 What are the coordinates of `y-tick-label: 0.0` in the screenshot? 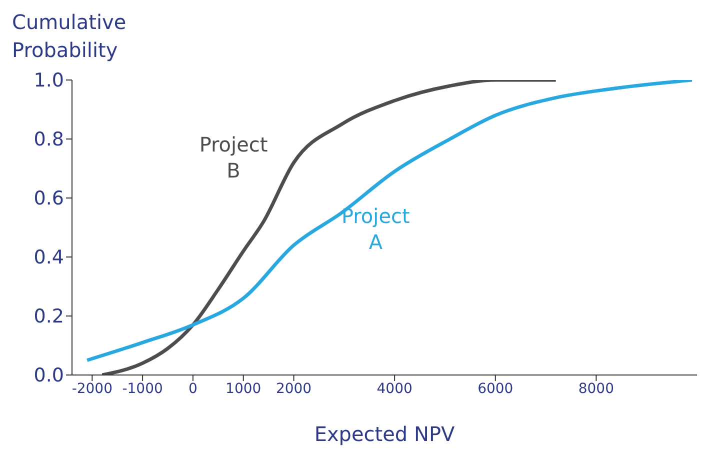 It's located at (49, 375).